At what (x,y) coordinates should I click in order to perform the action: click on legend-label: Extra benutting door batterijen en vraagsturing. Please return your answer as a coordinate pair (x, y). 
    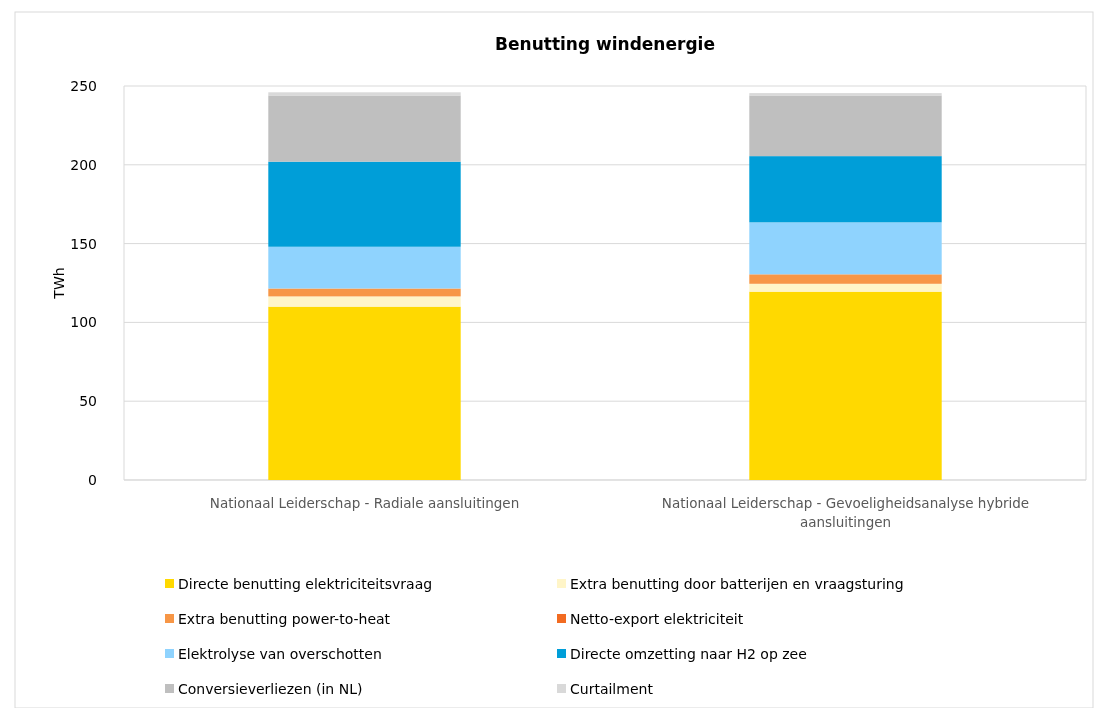
    Looking at the image, I should click on (737, 583).